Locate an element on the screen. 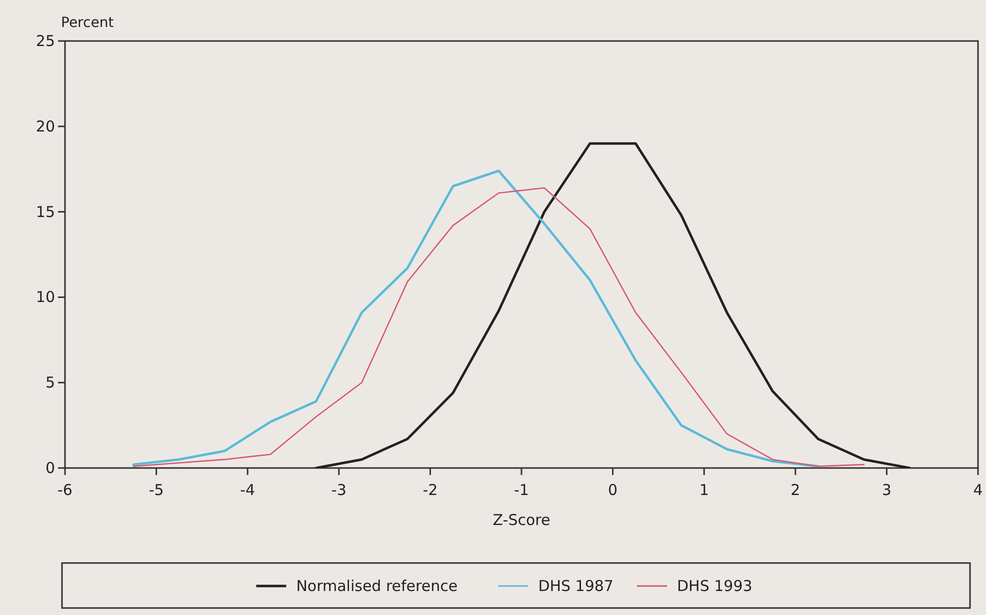  x-tick-label: -2 is located at coordinates (430, 490).